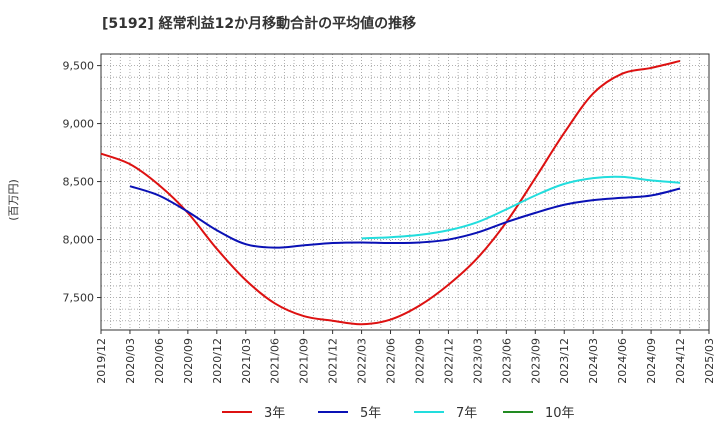 This screenshot has width=720, height=440. Describe the element at coordinates (419, 361) in the screenshot. I see `x-tick-label: 2022/09` at that location.